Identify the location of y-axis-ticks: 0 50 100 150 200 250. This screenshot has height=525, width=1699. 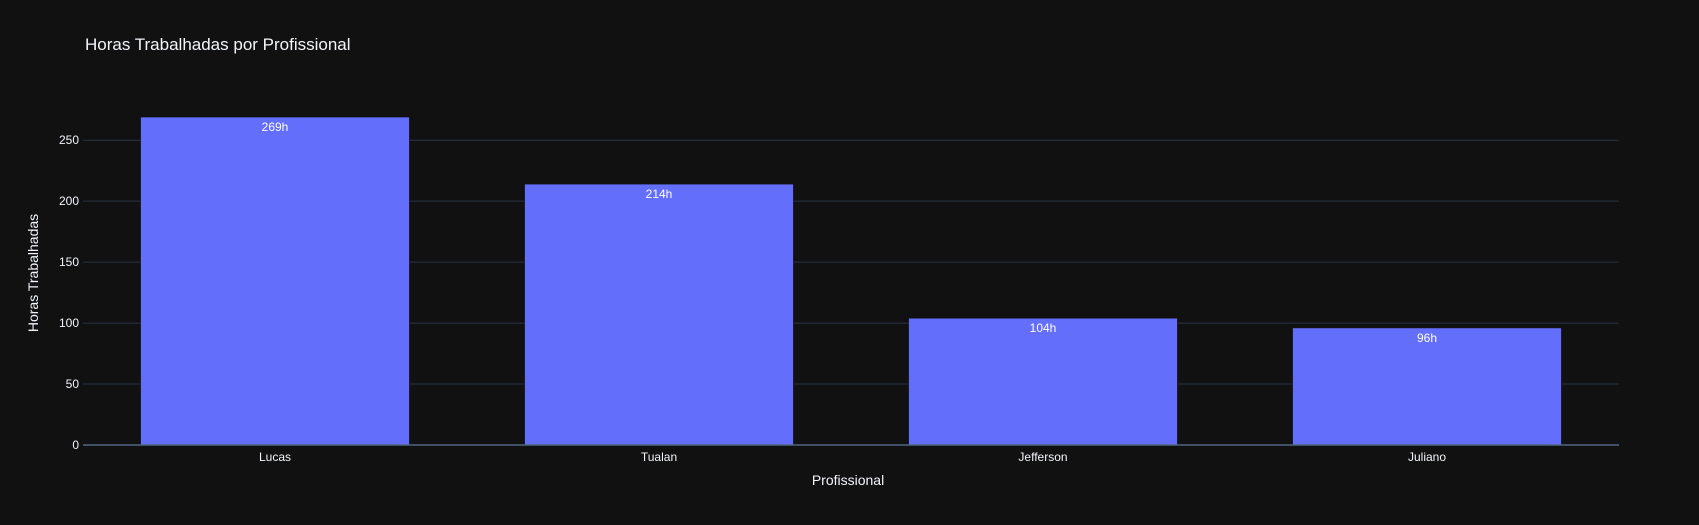
(69, 292).